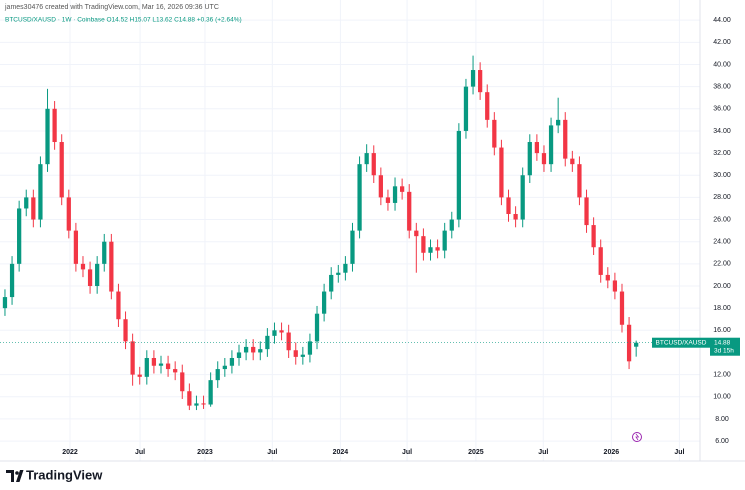  I want to click on y-tick-label: 12.00, so click(722, 374).